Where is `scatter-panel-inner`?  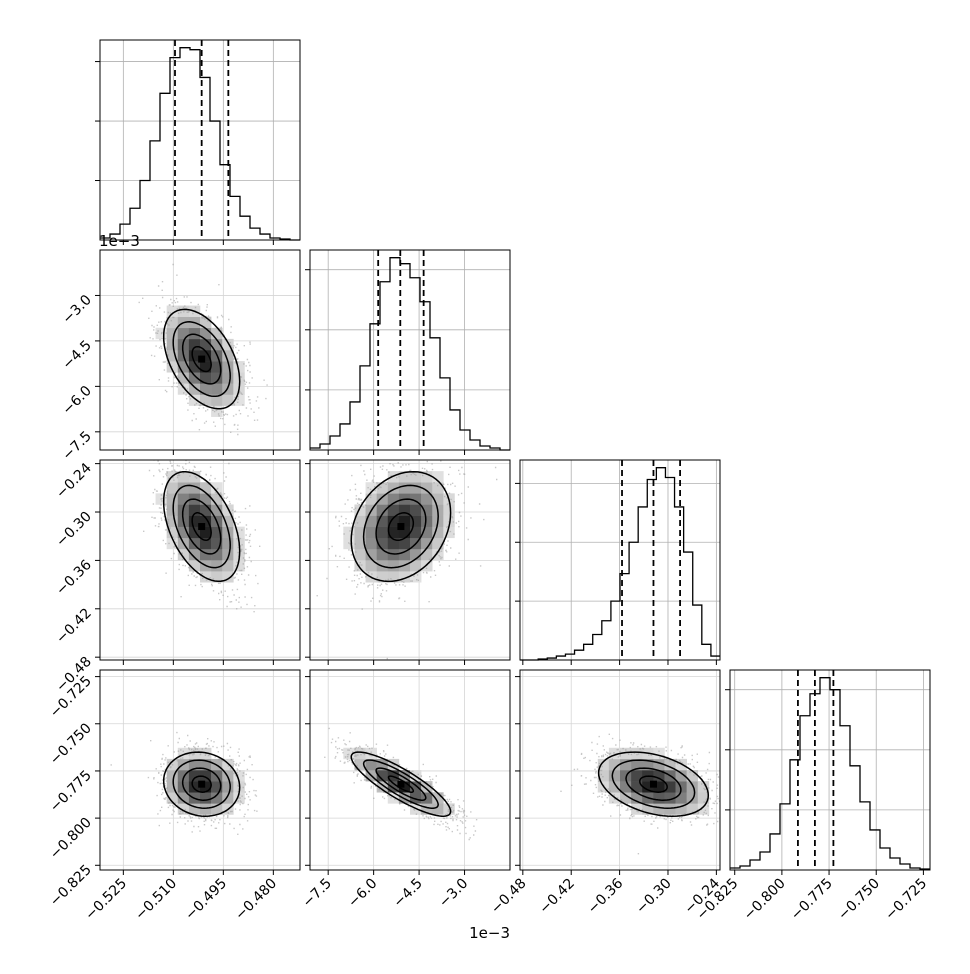 scatter-panel-inner is located at coordinates (200, 560).